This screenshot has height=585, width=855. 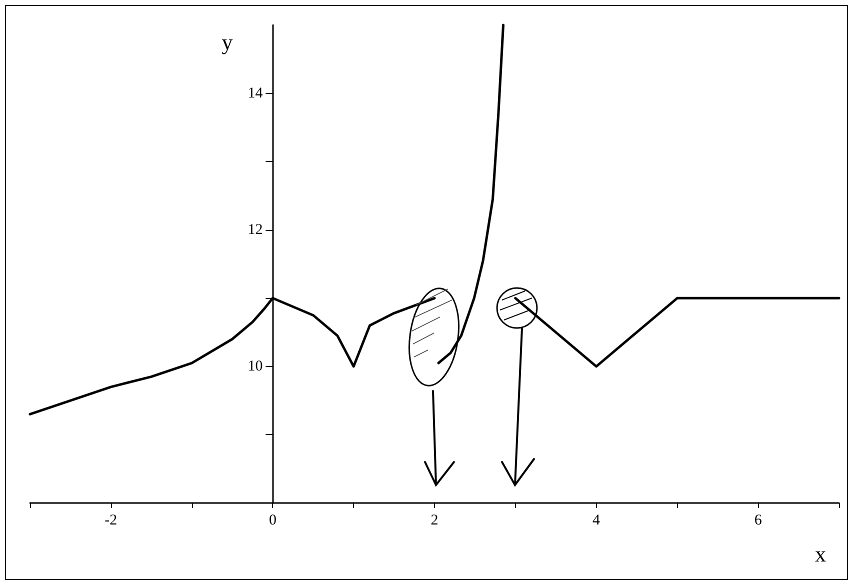 What do you see at coordinates (820, 554) in the screenshot?
I see `x-axis-title: x` at bounding box center [820, 554].